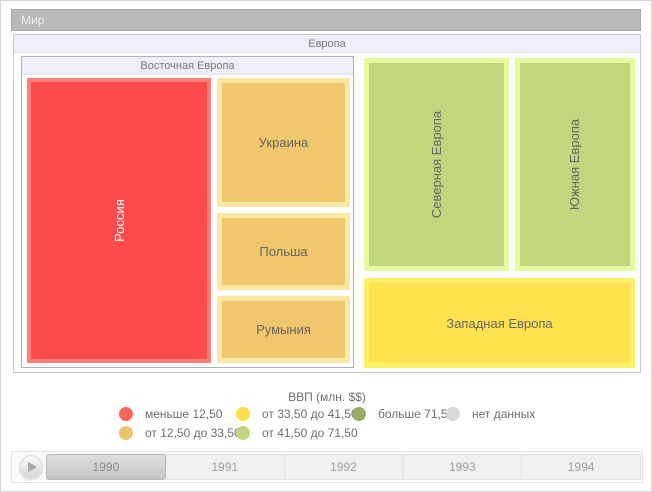 The image size is (652, 492). Describe the element at coordinates (453, 414) in the screenshot. I see `legend-dot-gray` at that location.